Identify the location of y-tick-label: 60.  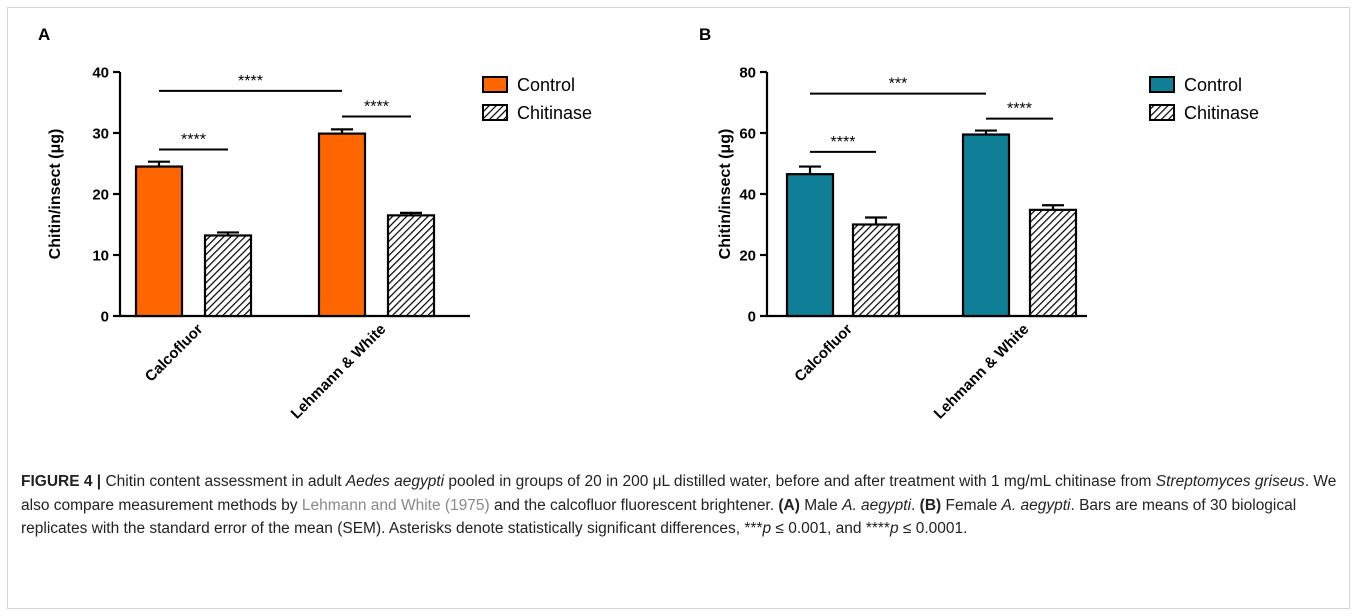
(747, 134).